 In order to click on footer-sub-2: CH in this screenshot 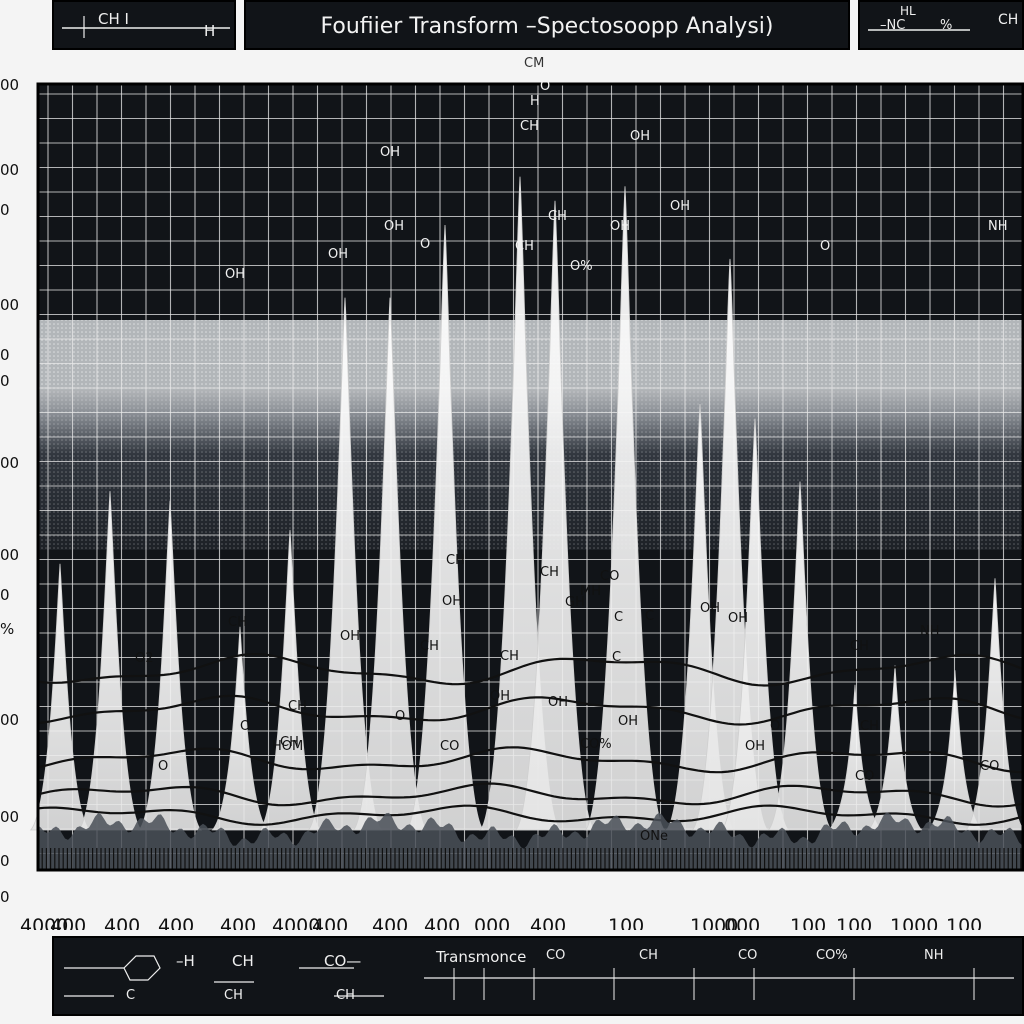, I will do `click(233, 995)`.